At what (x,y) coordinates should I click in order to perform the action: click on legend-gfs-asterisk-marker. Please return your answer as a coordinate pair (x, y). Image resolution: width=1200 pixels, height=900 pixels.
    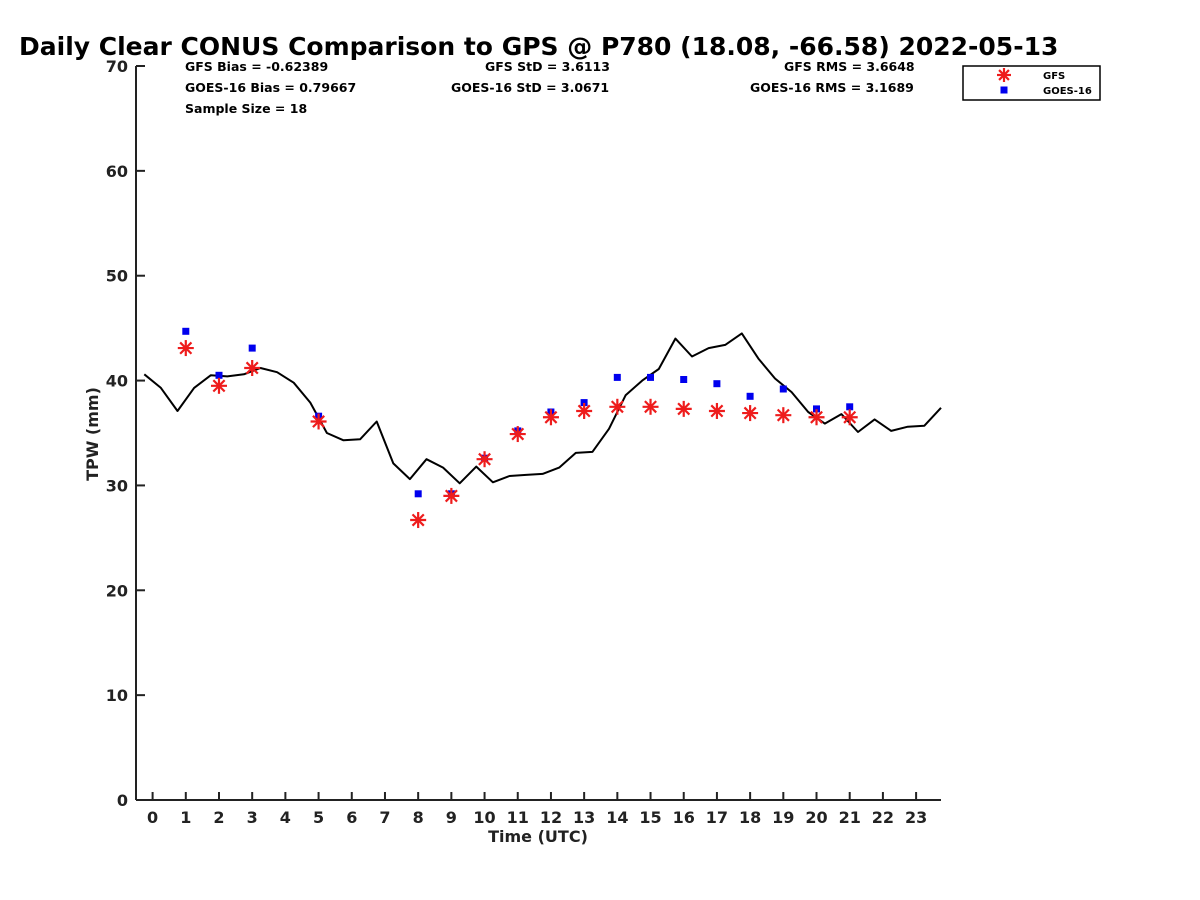
    Looking at the image, I should click on (1004, 75).